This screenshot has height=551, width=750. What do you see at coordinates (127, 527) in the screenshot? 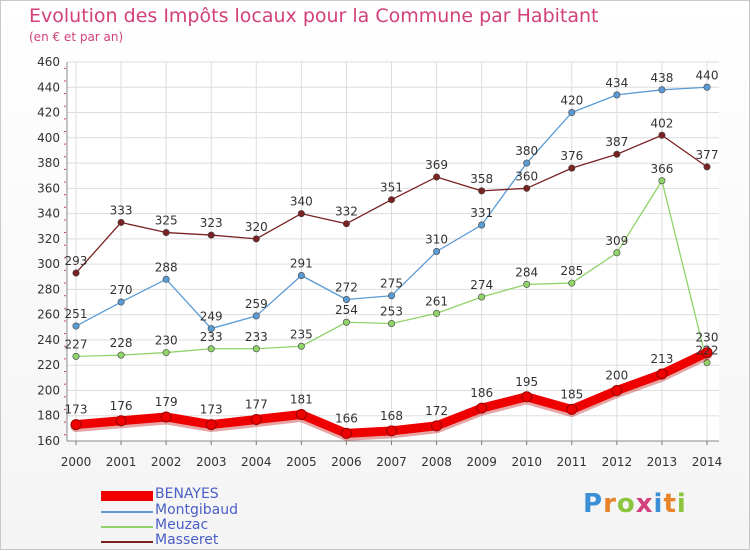
I see `legend-swatch-meuzac` at bounding box center [127, 527].